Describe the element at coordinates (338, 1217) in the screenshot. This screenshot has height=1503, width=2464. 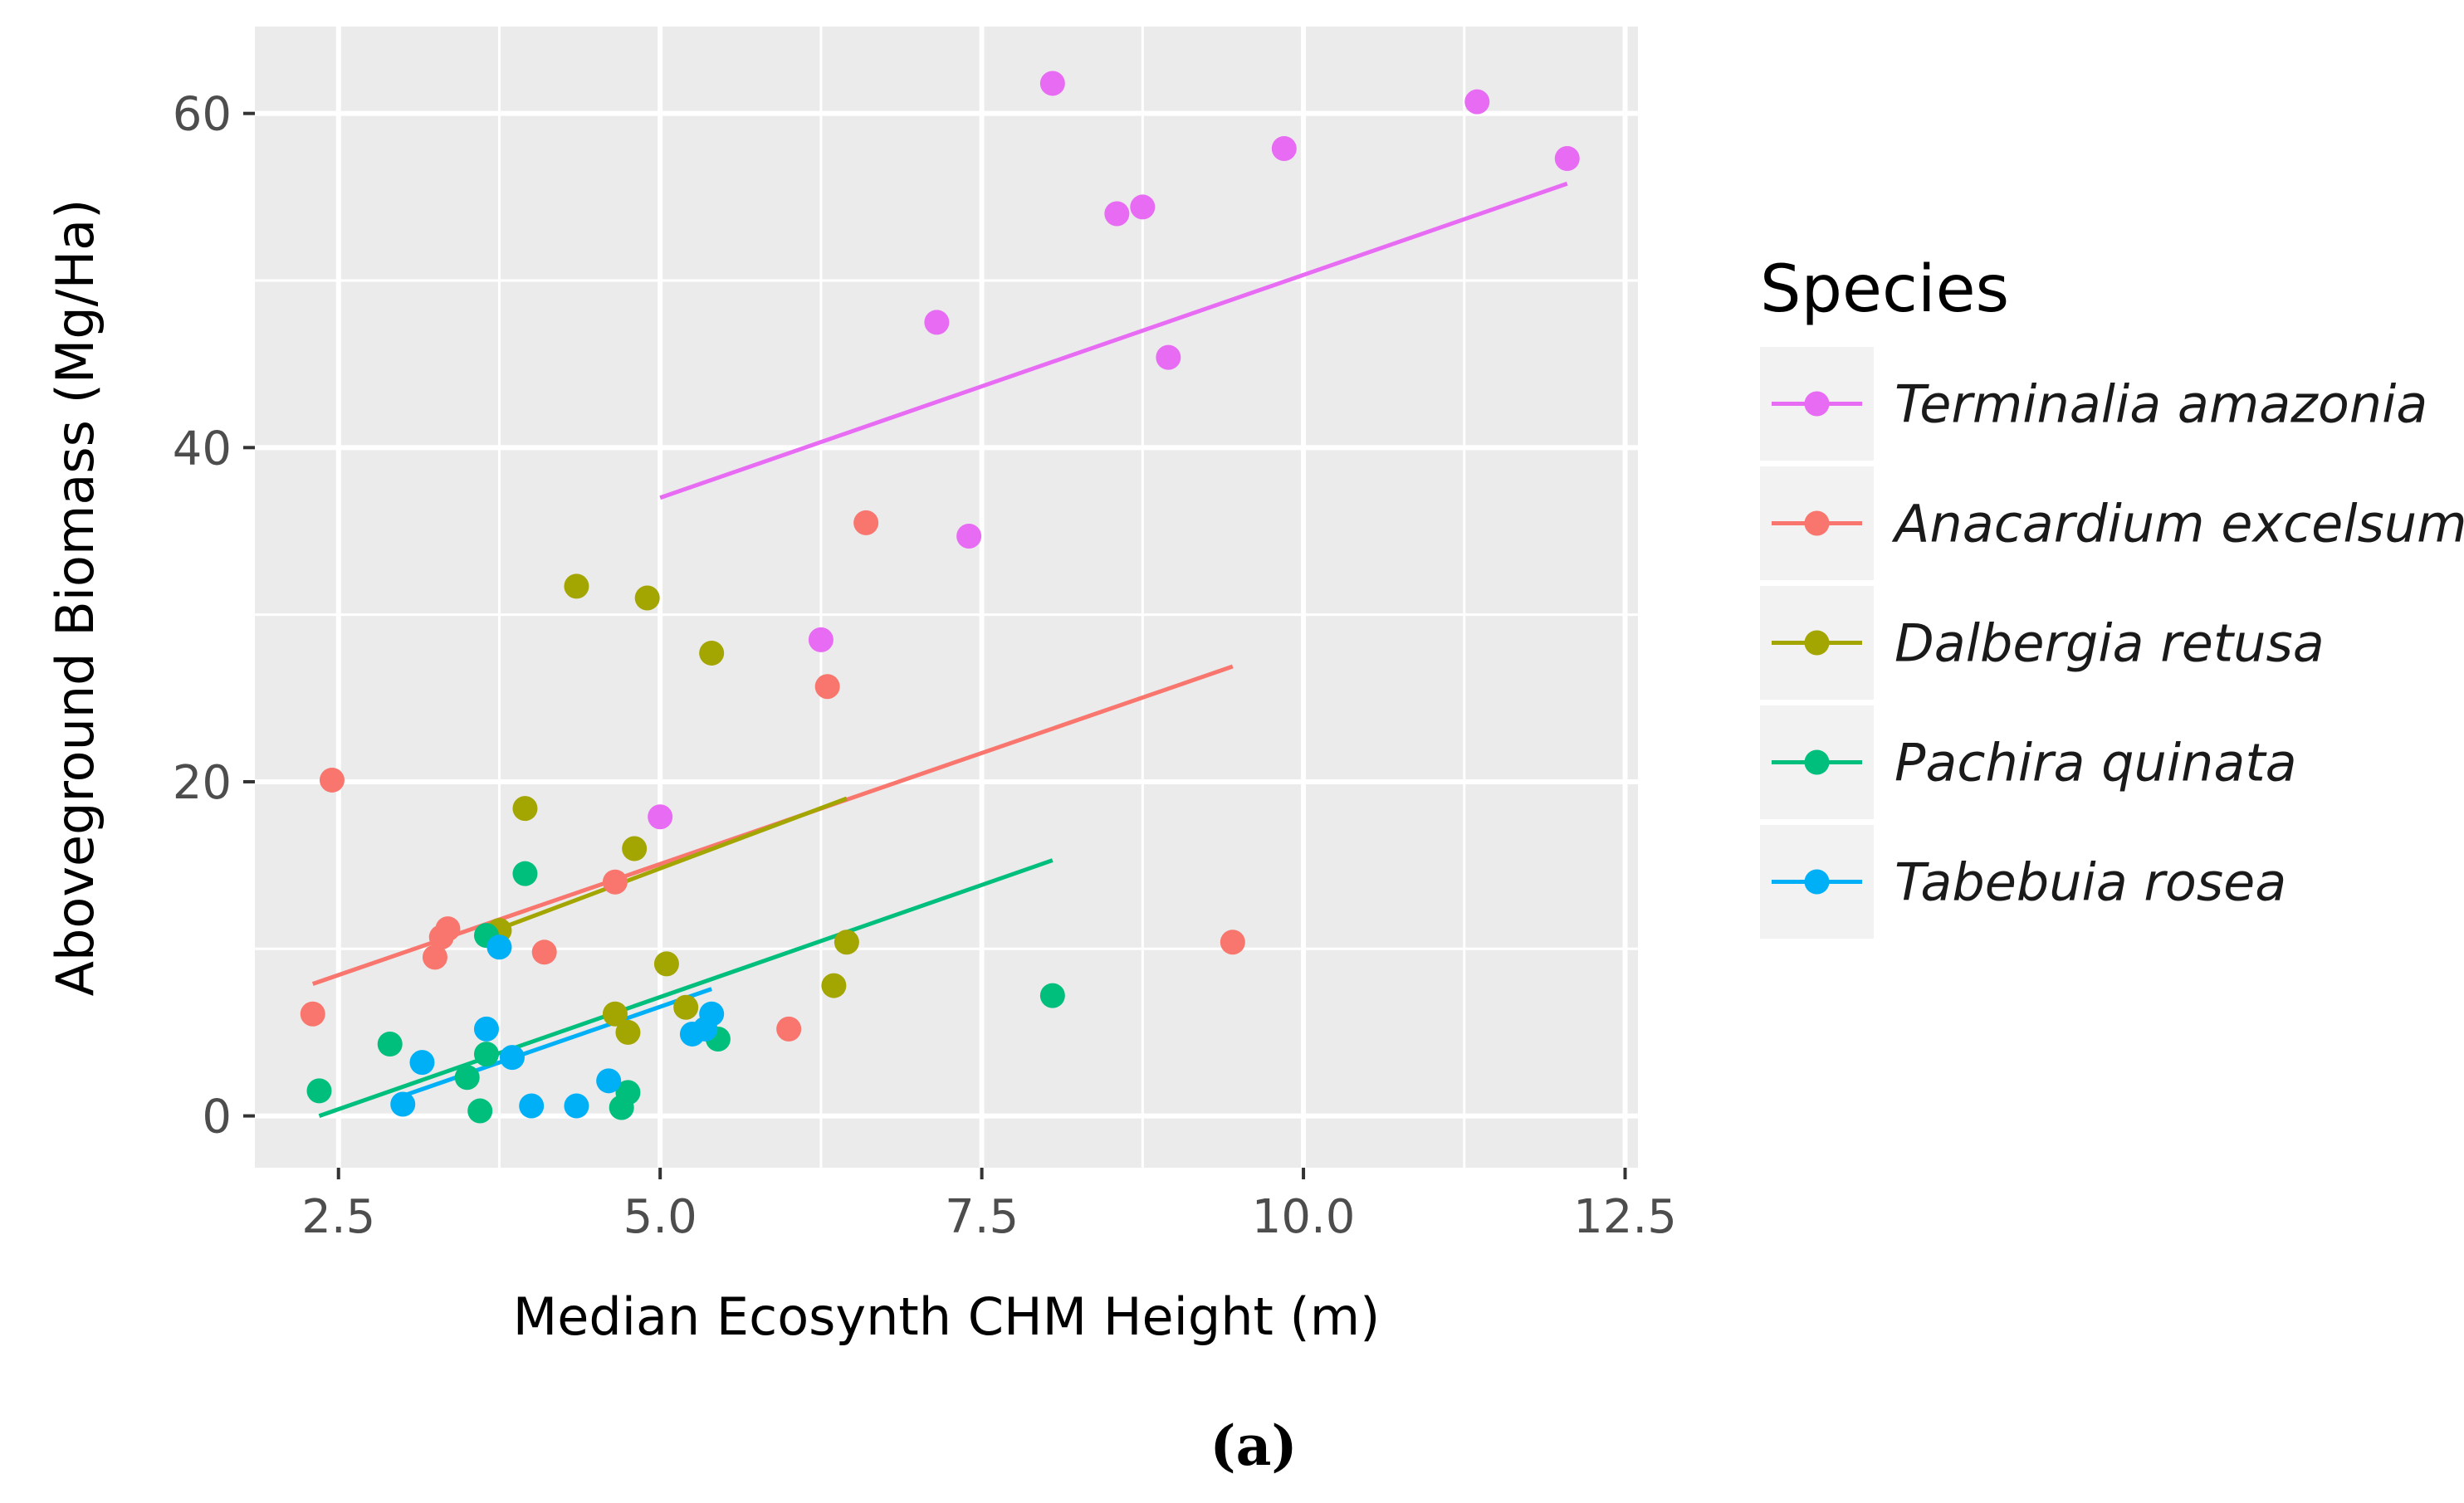
I see `x-tick-label: 2.5` at that location.